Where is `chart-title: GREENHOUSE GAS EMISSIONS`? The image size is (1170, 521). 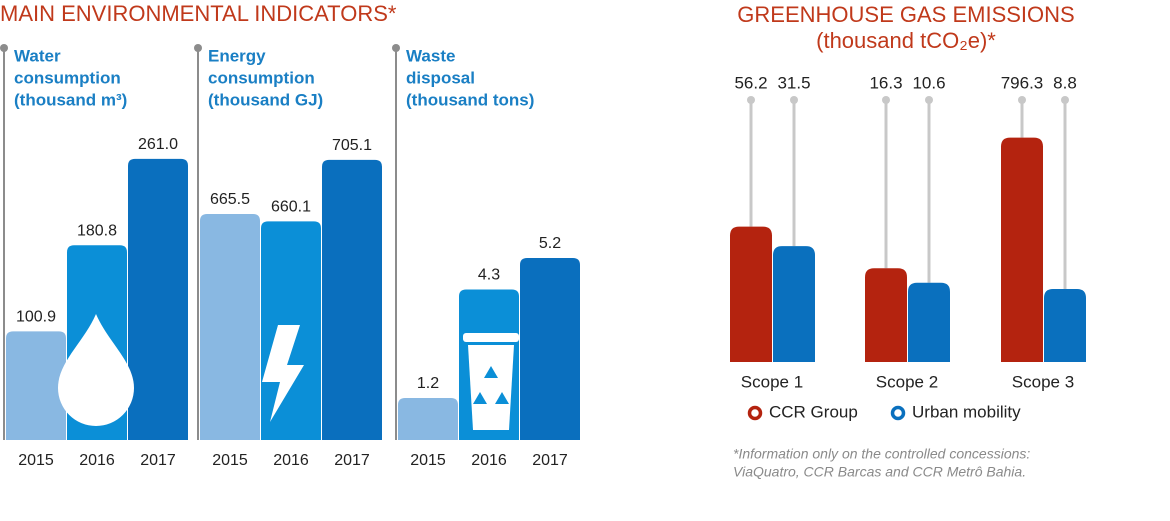 chart-title: GREENHOUSE GAS EMISSIONS is located at coordinates (905, 14).